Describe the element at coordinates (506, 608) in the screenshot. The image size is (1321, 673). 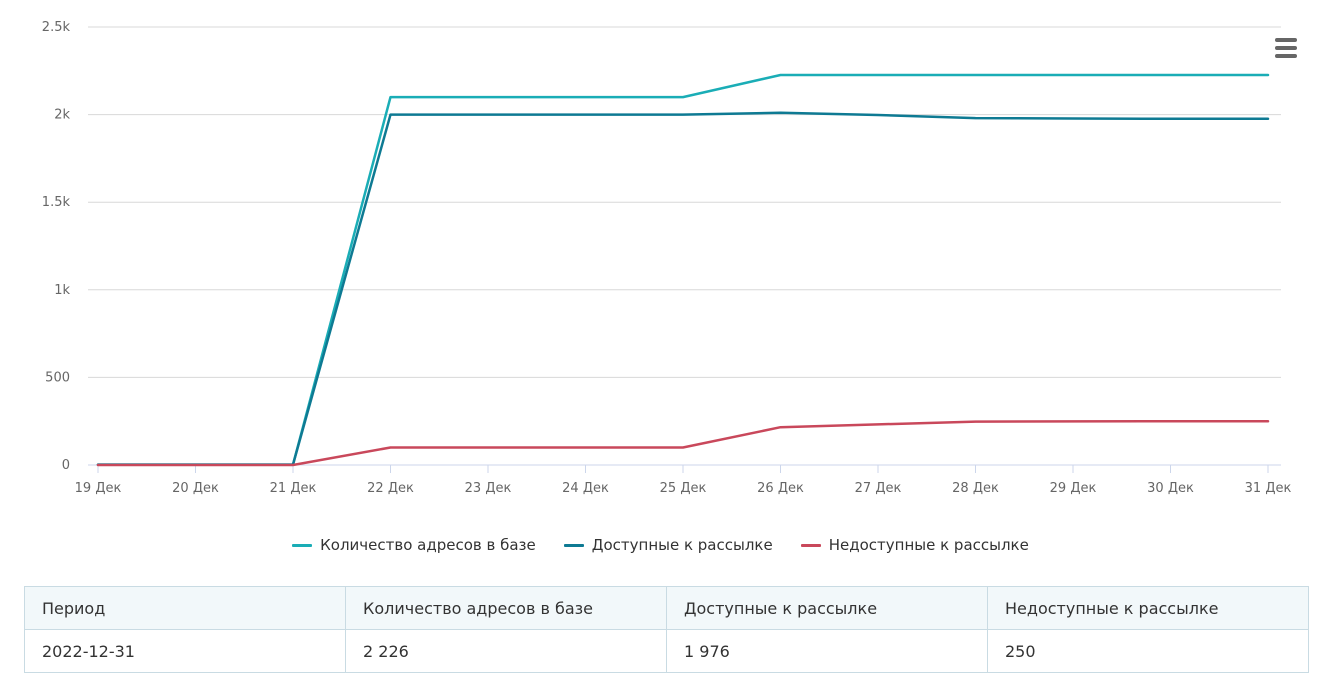
I see `column-header-total: Количество адресов в базе` at that location.